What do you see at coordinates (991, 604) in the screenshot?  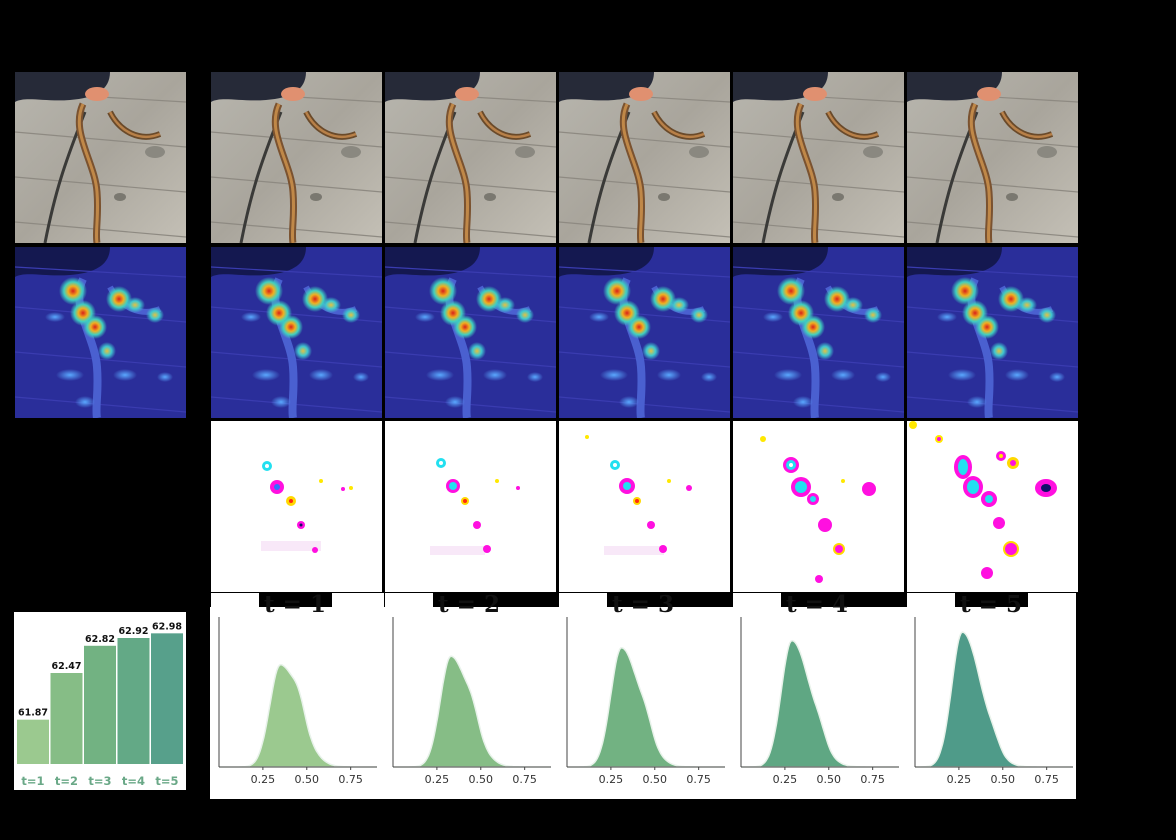 I see `step-label-5: t = 5` at bounding box center [991, 604].